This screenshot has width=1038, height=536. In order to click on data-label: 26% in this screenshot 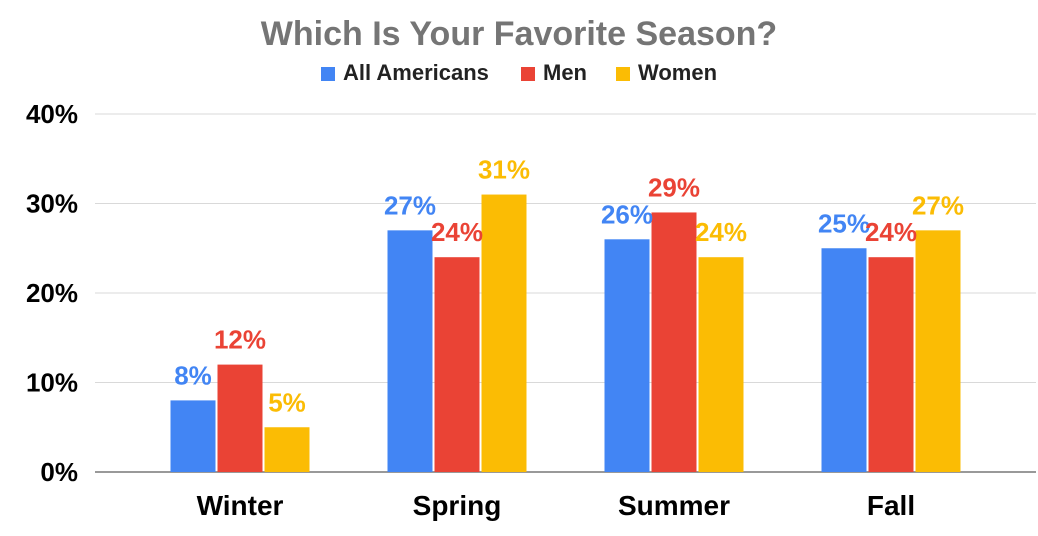, I will do `click(627, 214)`.